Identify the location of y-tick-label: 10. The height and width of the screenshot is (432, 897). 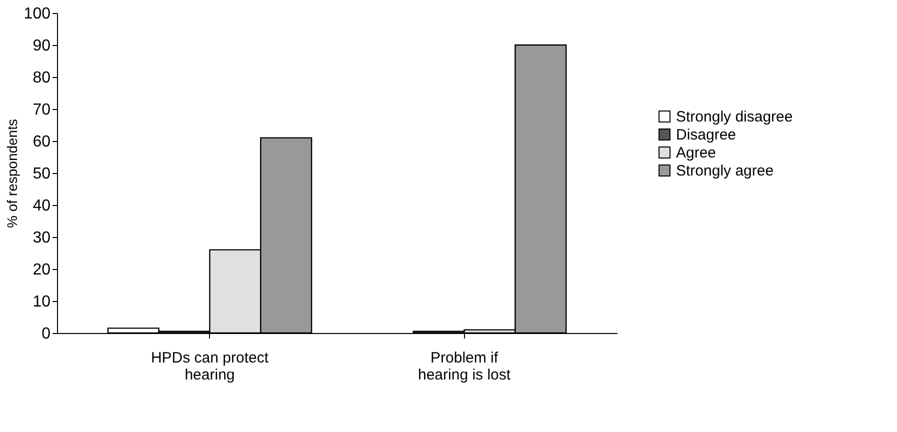
(41, 302).